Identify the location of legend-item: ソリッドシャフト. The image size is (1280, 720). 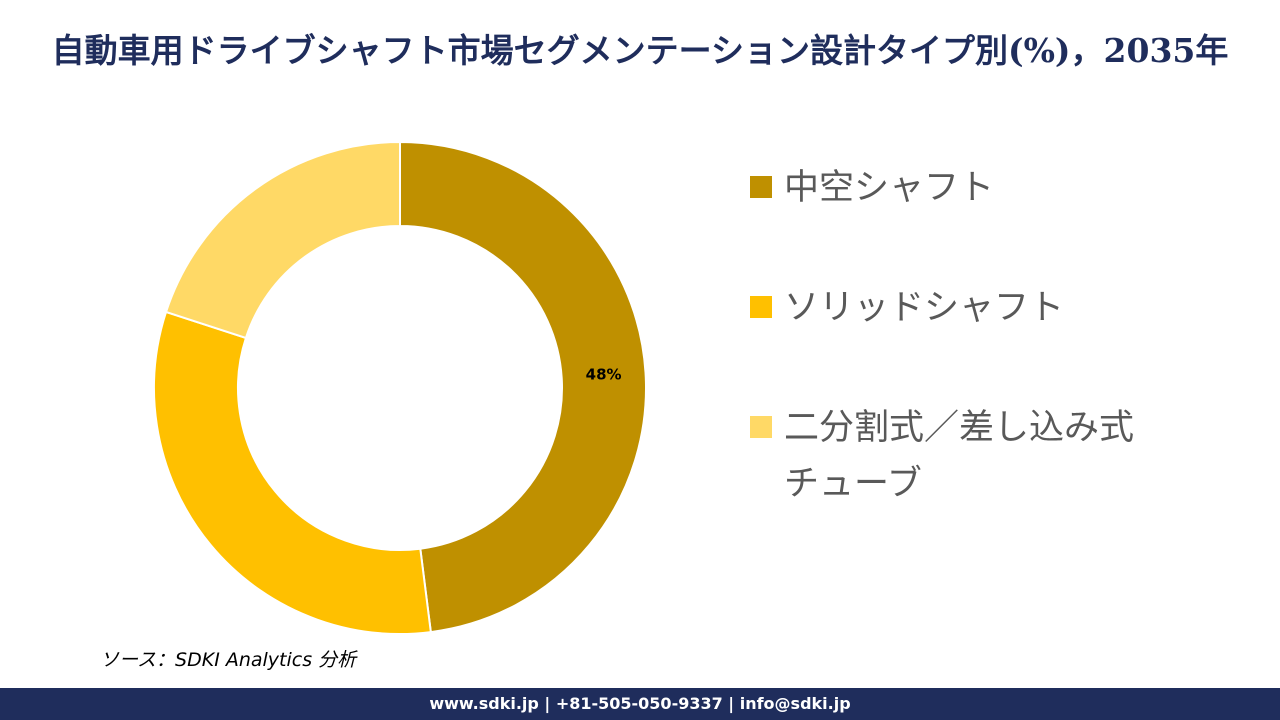
(965, 308).